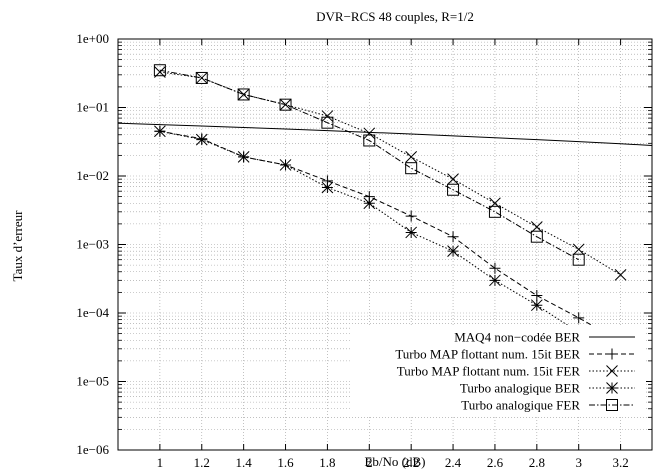 This screenshot has height=472, width=672. I want to click on legend-background, so click(498, 370).